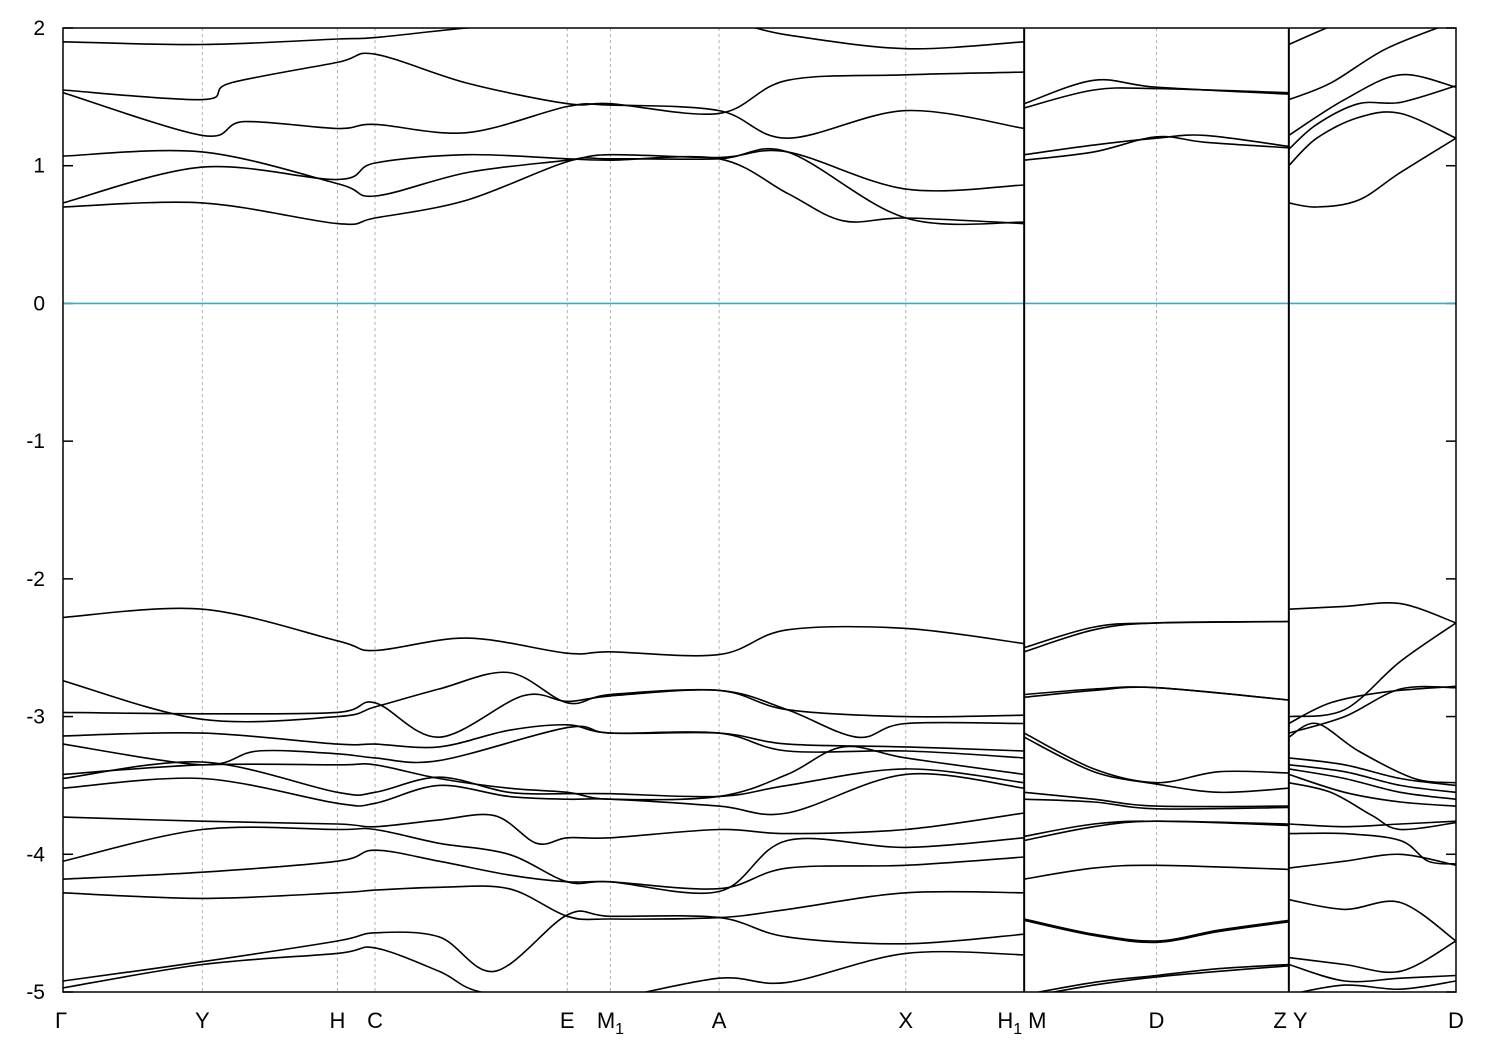 The image size is (1500, 1050). Describe the element at coordinates (35, 717) in the screenshot. I see `y-tick-label: -3` at that location.